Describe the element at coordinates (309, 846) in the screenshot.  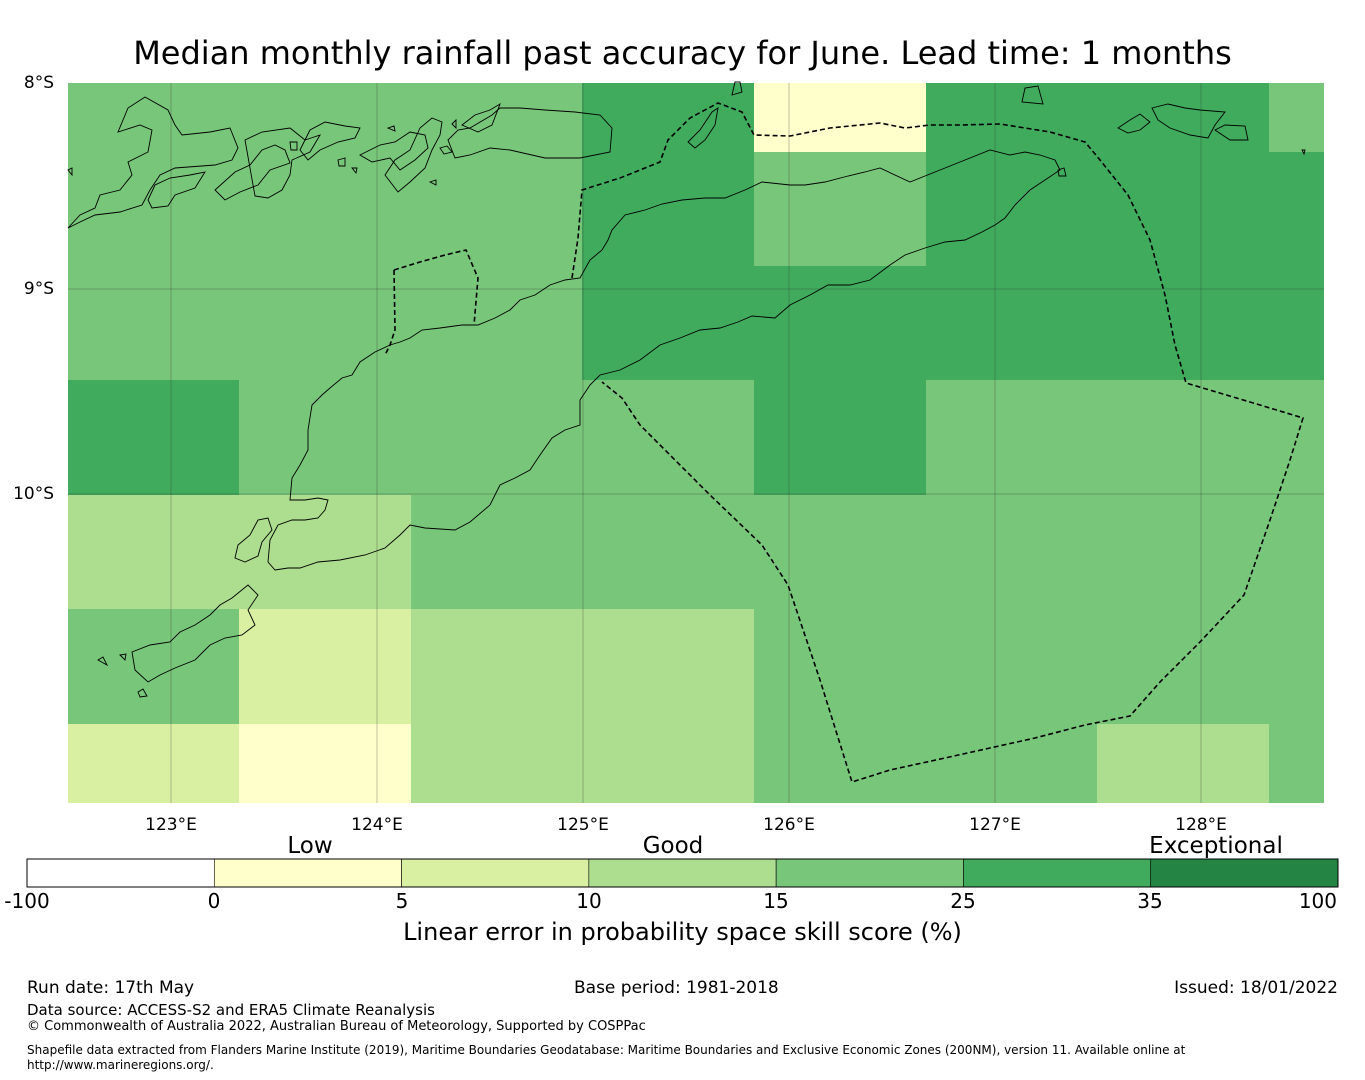
I see `category-label-low: Low` at that location.